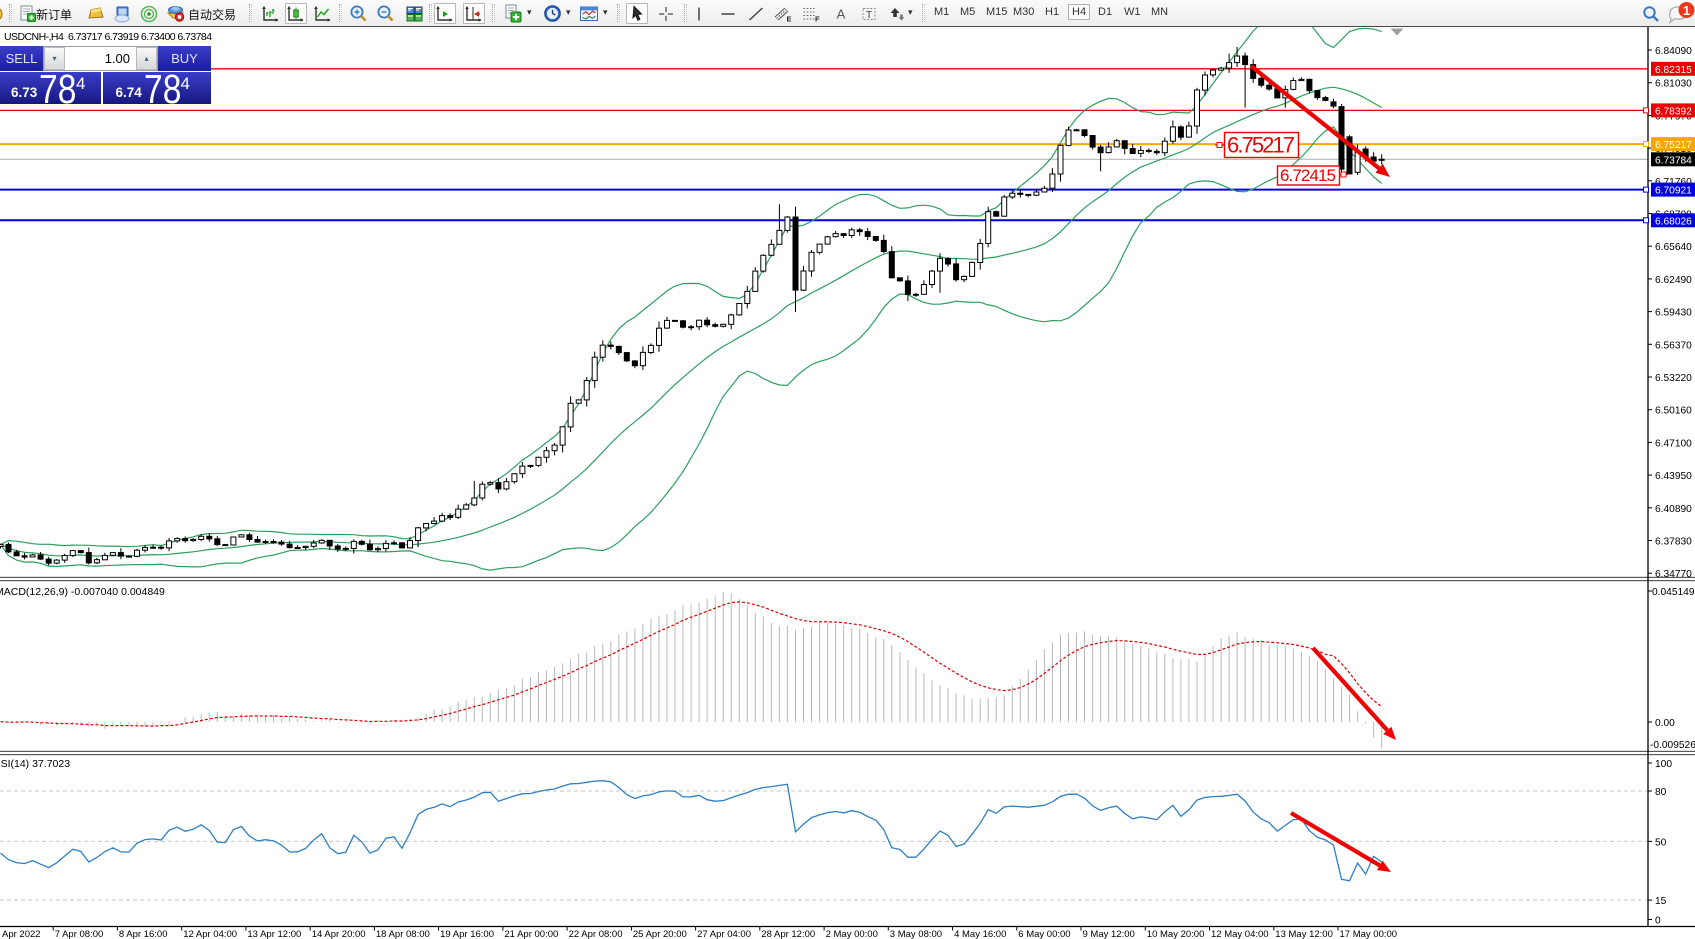 Image resolution: width=1695 pixels, height=939 pixels. What do you see at coordinates (1673, 411) in the screenshot?
I see `svg-text: 6.50160` at bounding box center [1673, 411].